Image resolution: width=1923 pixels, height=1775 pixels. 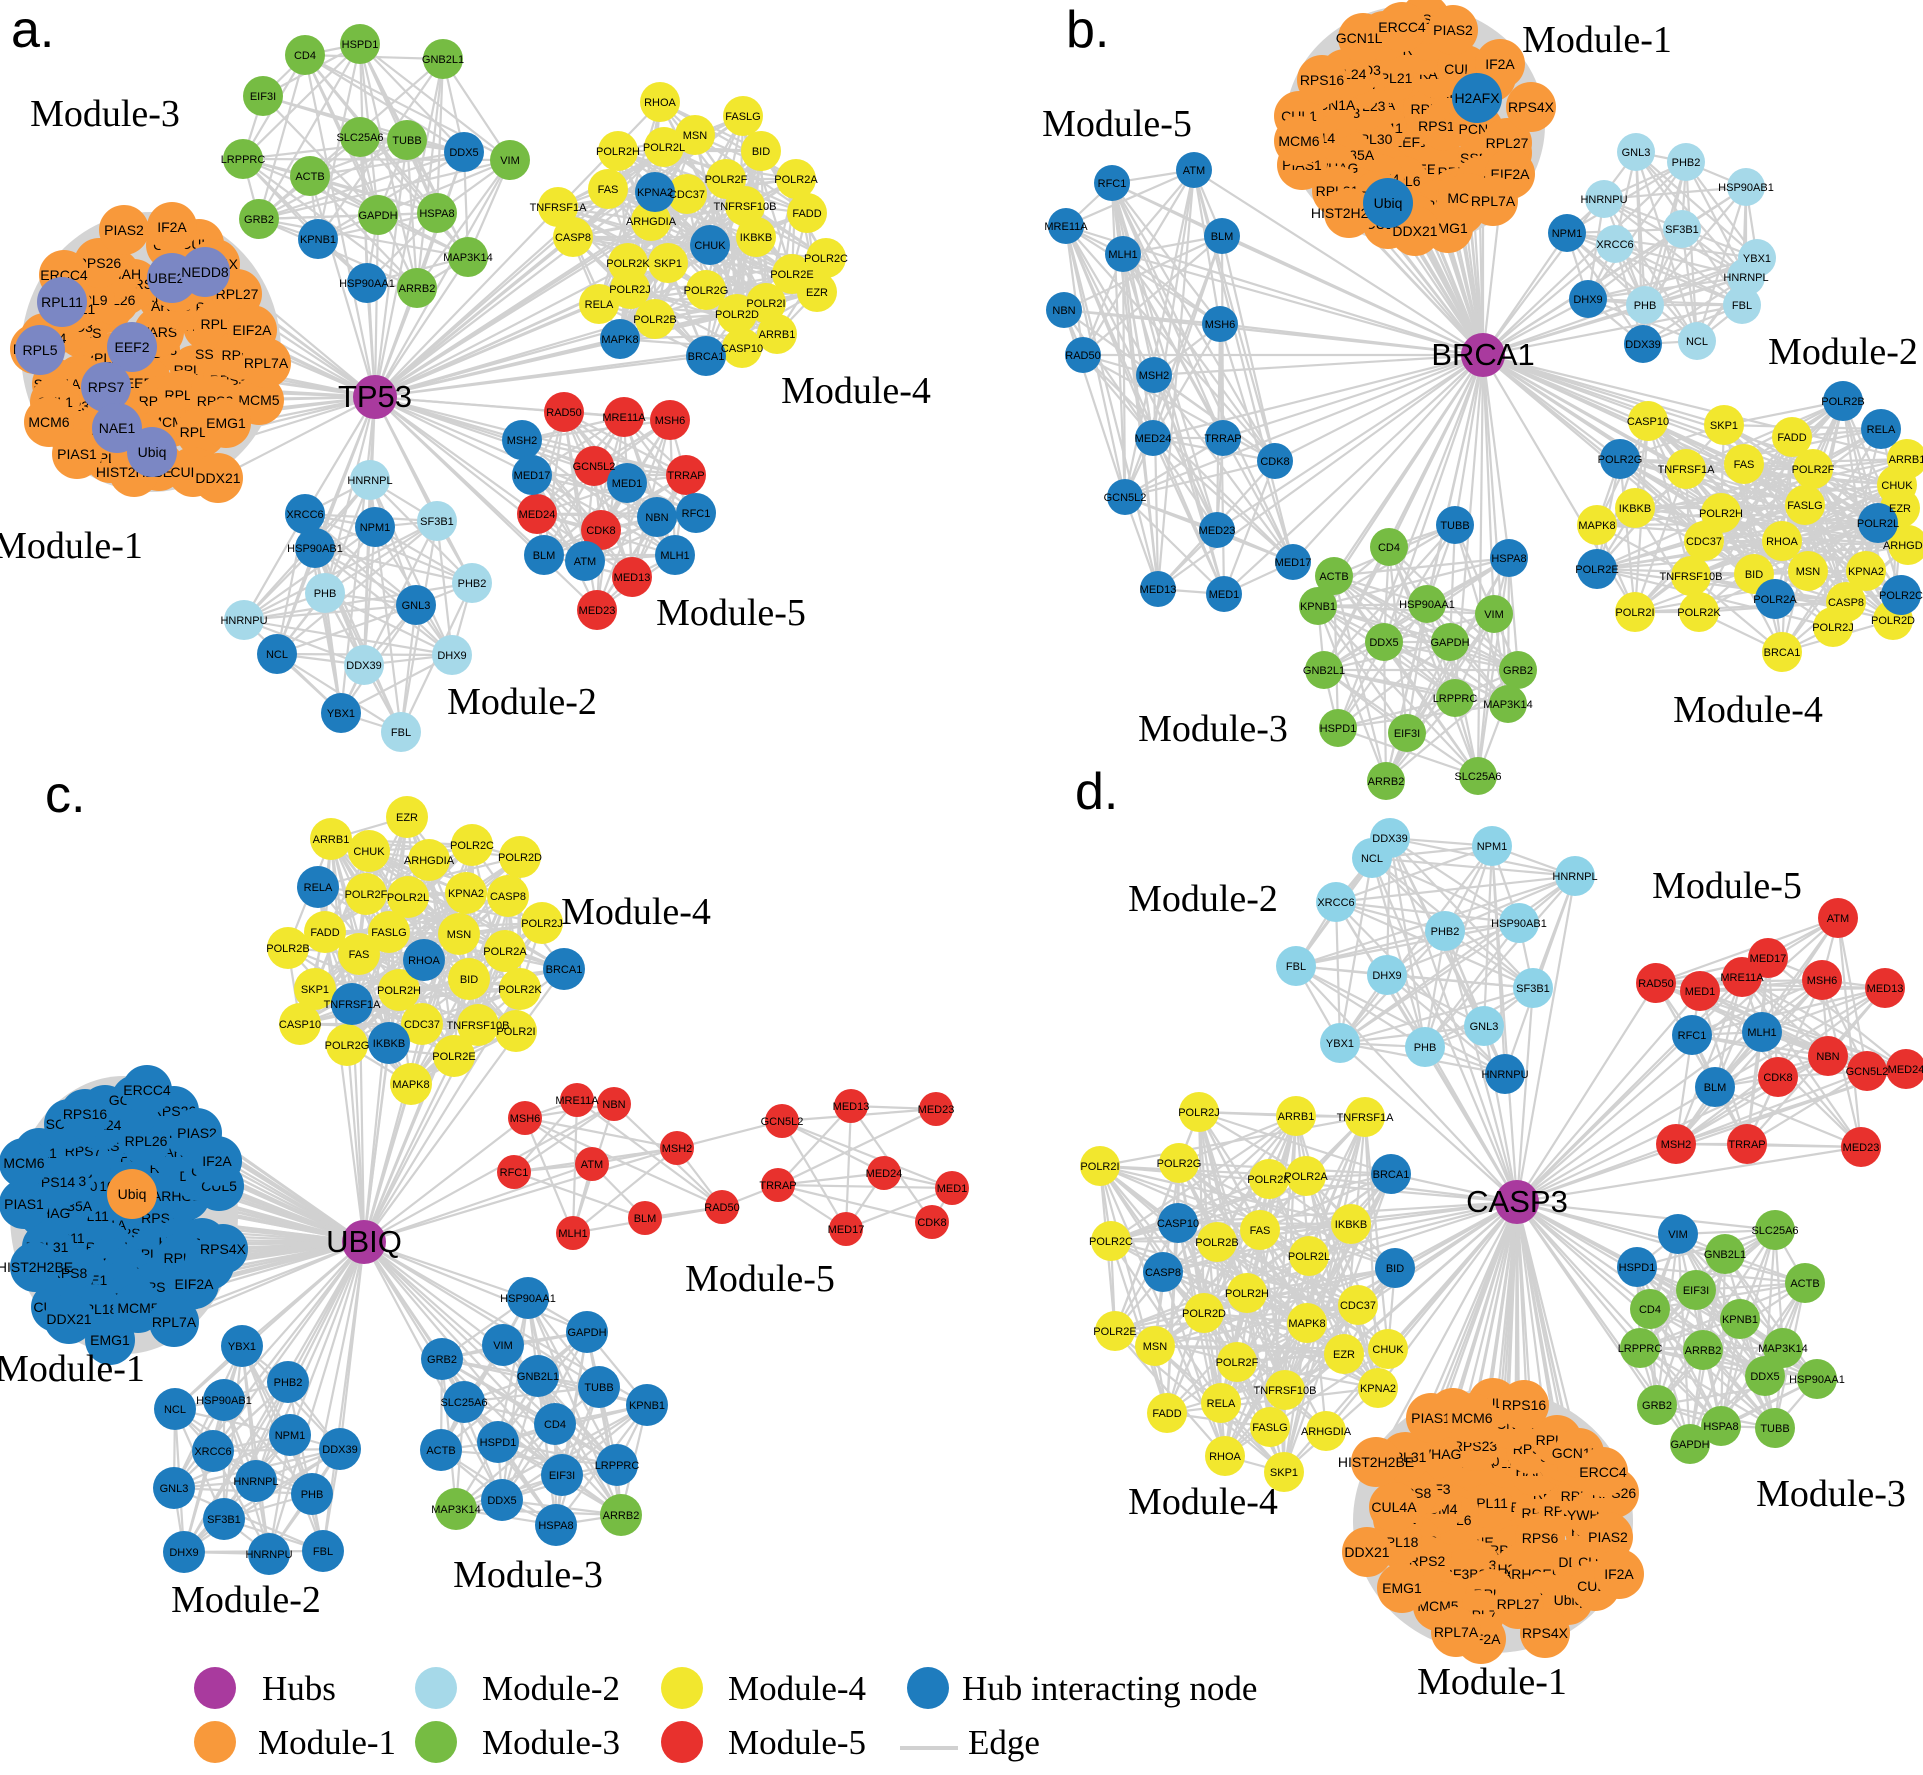 What do you see at coordinates (226, 423) in the screenshot?
I see `svg-text: EMG1` at bounding box center [226, 423].